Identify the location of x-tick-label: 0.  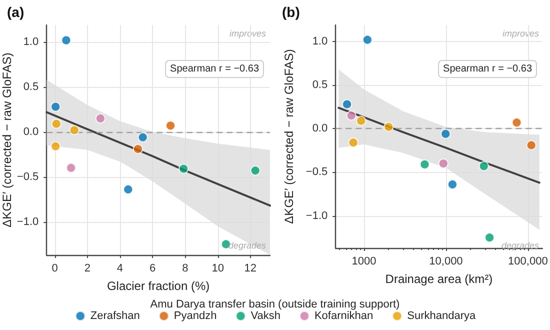
(55, 268).